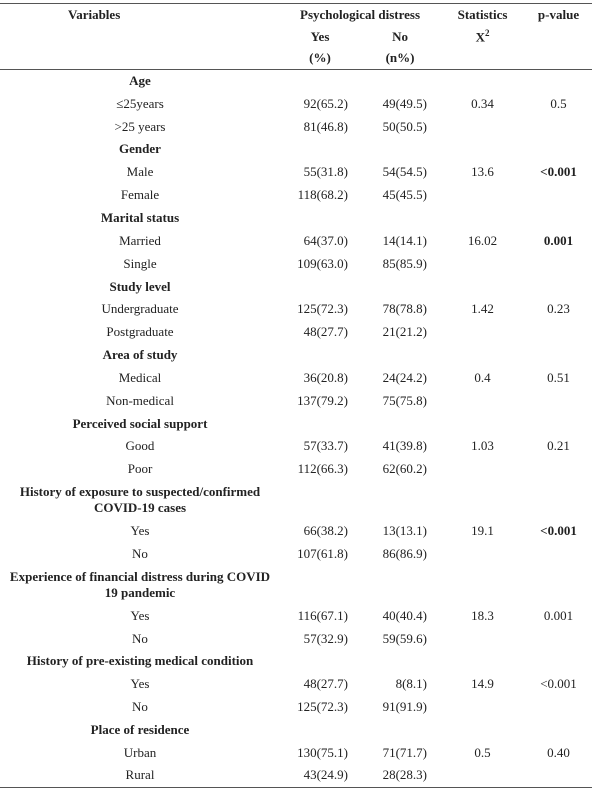 The height and width of the screenshot is (793, 592). What do you see at coordinates (140, 776) in the screenshot?
I see `row-label: Rural` at bounding box center [140, 776].